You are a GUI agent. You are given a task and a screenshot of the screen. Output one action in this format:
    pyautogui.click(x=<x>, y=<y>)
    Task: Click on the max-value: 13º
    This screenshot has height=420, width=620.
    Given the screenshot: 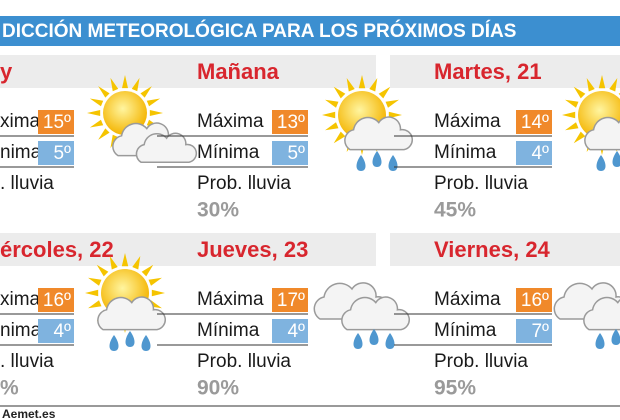 What is the action you would take?
    pyautogui.click(x=291, y=122)
    